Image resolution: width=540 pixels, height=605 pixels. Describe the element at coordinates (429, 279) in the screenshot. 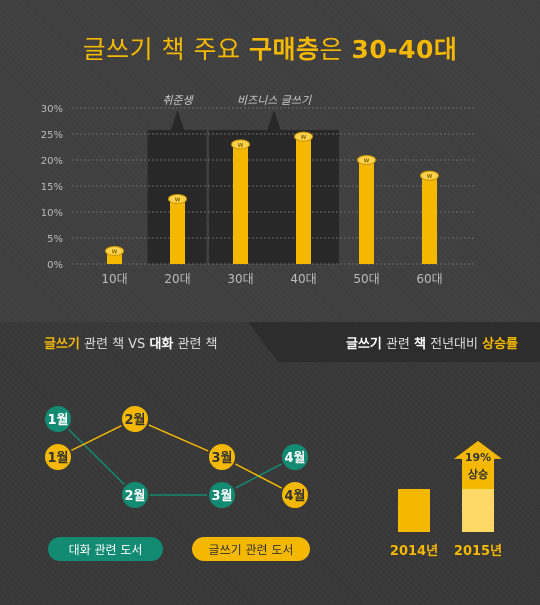

I see `x-tick-label: 60대` at that location.